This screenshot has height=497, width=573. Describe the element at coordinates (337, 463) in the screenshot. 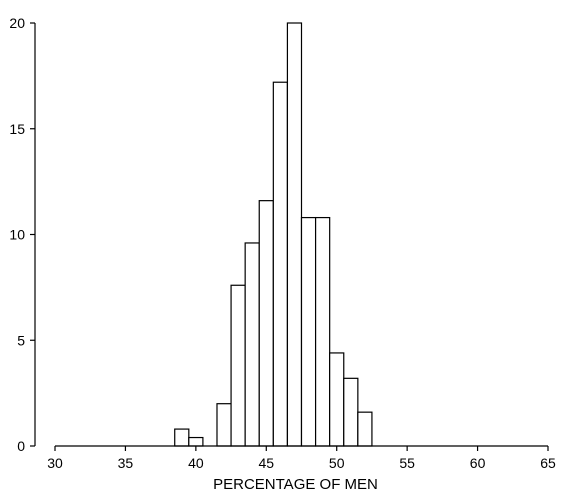

I see `x-tick-label: 50` at that location.